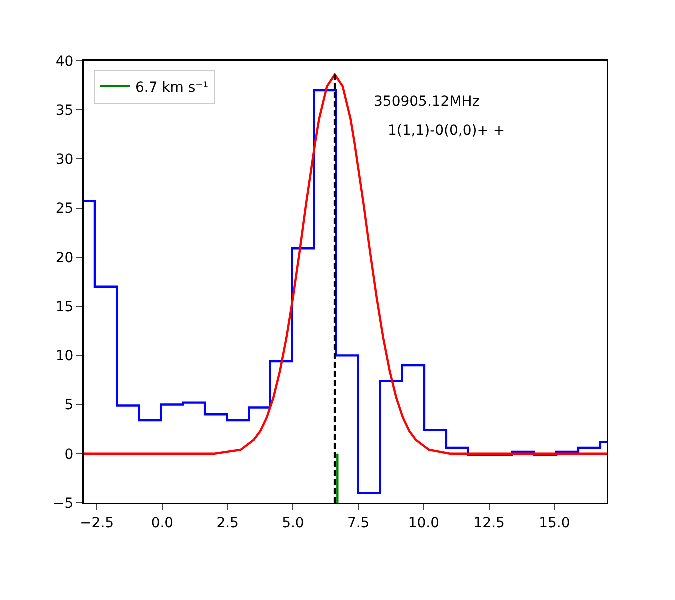  I want to click on x-tick-label: 10.0, so click(424, 523).